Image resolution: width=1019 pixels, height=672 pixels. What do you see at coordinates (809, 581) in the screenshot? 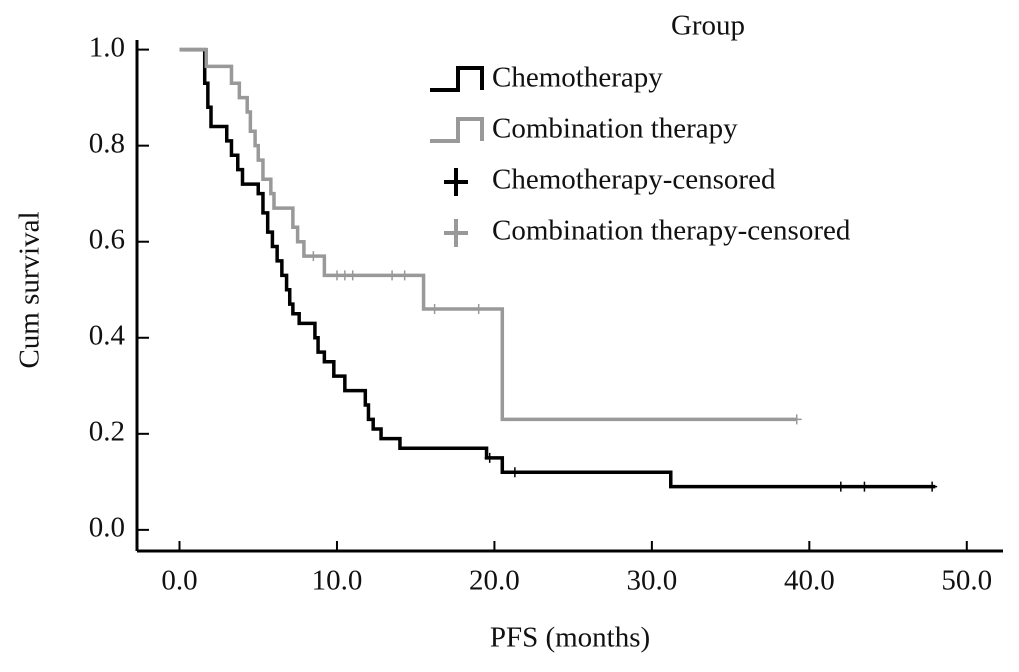
I see `x-tick-label: 40.0` at bounding box center [809, 581].